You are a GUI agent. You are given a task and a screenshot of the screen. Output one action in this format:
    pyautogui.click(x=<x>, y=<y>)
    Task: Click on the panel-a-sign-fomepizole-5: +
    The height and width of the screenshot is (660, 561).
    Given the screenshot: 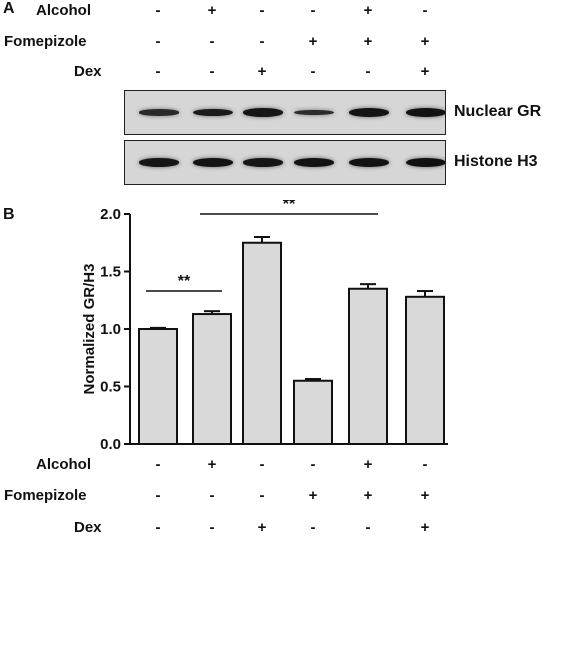 What is the action you would take?
    pyautogui.click(x=368, y=41)
    